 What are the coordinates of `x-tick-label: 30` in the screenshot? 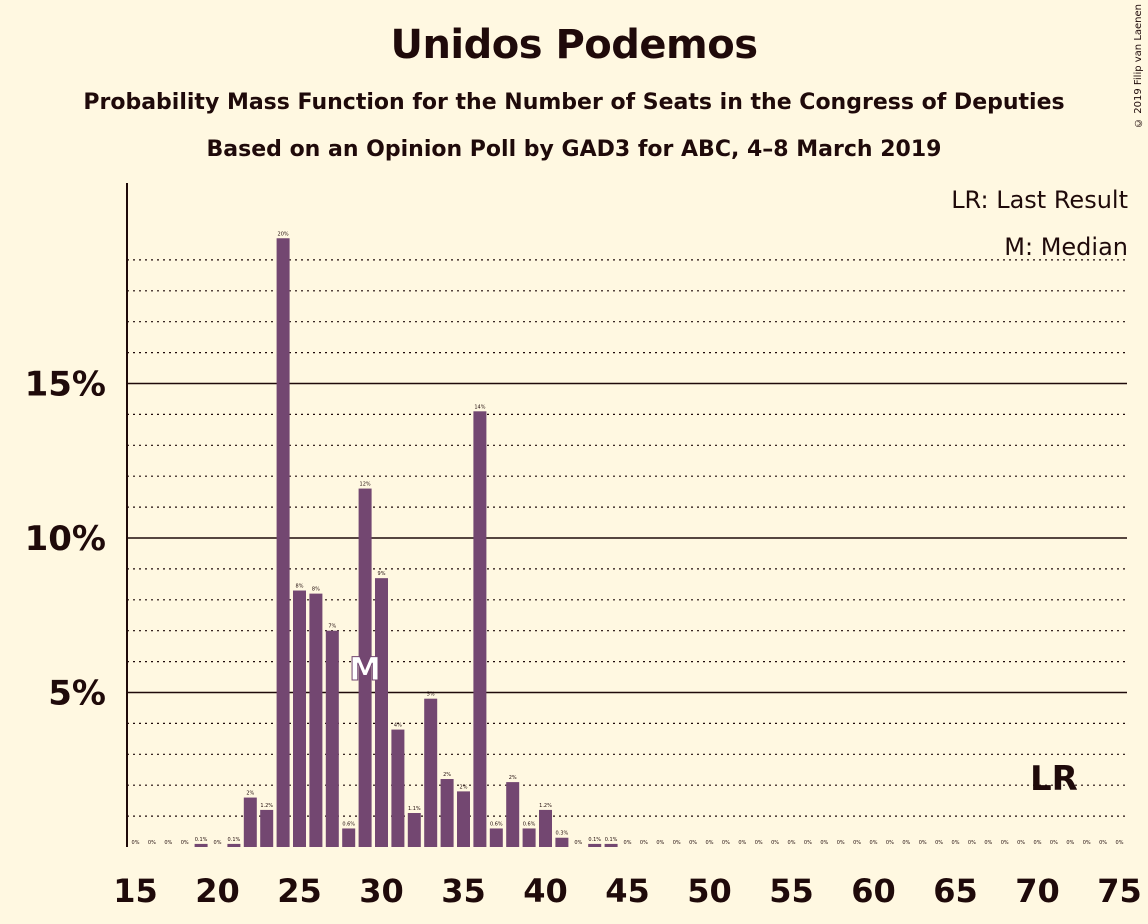 It's located at (381, 891).